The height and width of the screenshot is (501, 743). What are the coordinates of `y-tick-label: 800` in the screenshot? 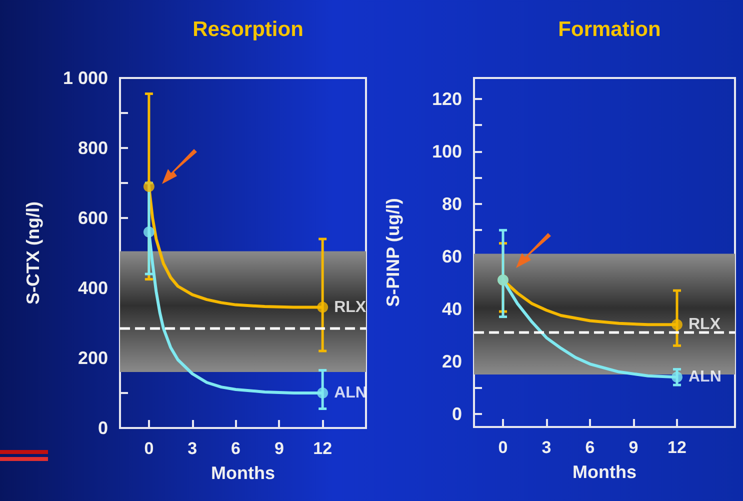 It's located at (93, 148).